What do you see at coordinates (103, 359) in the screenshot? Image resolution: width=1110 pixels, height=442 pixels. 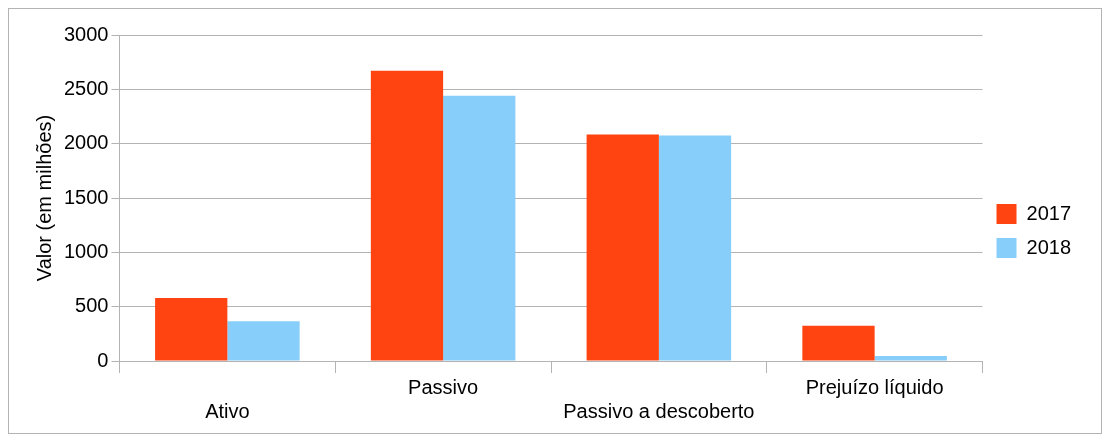 I see `y-tick-label: 0` at bounding box center [103, 359].